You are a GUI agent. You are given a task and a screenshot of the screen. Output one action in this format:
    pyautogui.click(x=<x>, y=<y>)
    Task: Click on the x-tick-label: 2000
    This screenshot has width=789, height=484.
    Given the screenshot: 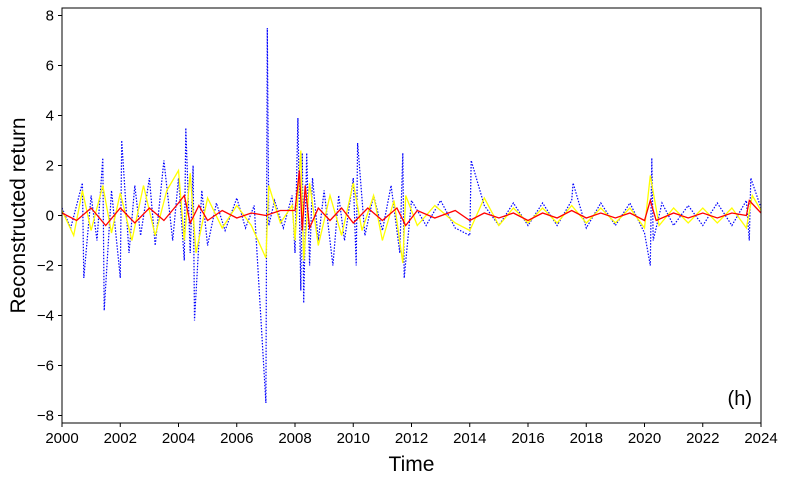 What is the action you would take?
    pyautogui.click(x=61, y=438)
    